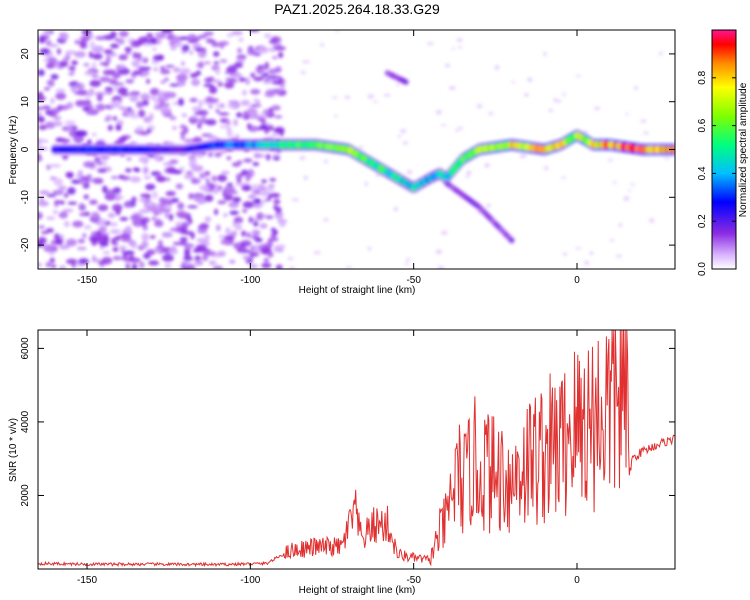  Describe the element at coordinates (702, 221) in the screenshot. I see `colorbar-tick-label: 0.2` at that location.